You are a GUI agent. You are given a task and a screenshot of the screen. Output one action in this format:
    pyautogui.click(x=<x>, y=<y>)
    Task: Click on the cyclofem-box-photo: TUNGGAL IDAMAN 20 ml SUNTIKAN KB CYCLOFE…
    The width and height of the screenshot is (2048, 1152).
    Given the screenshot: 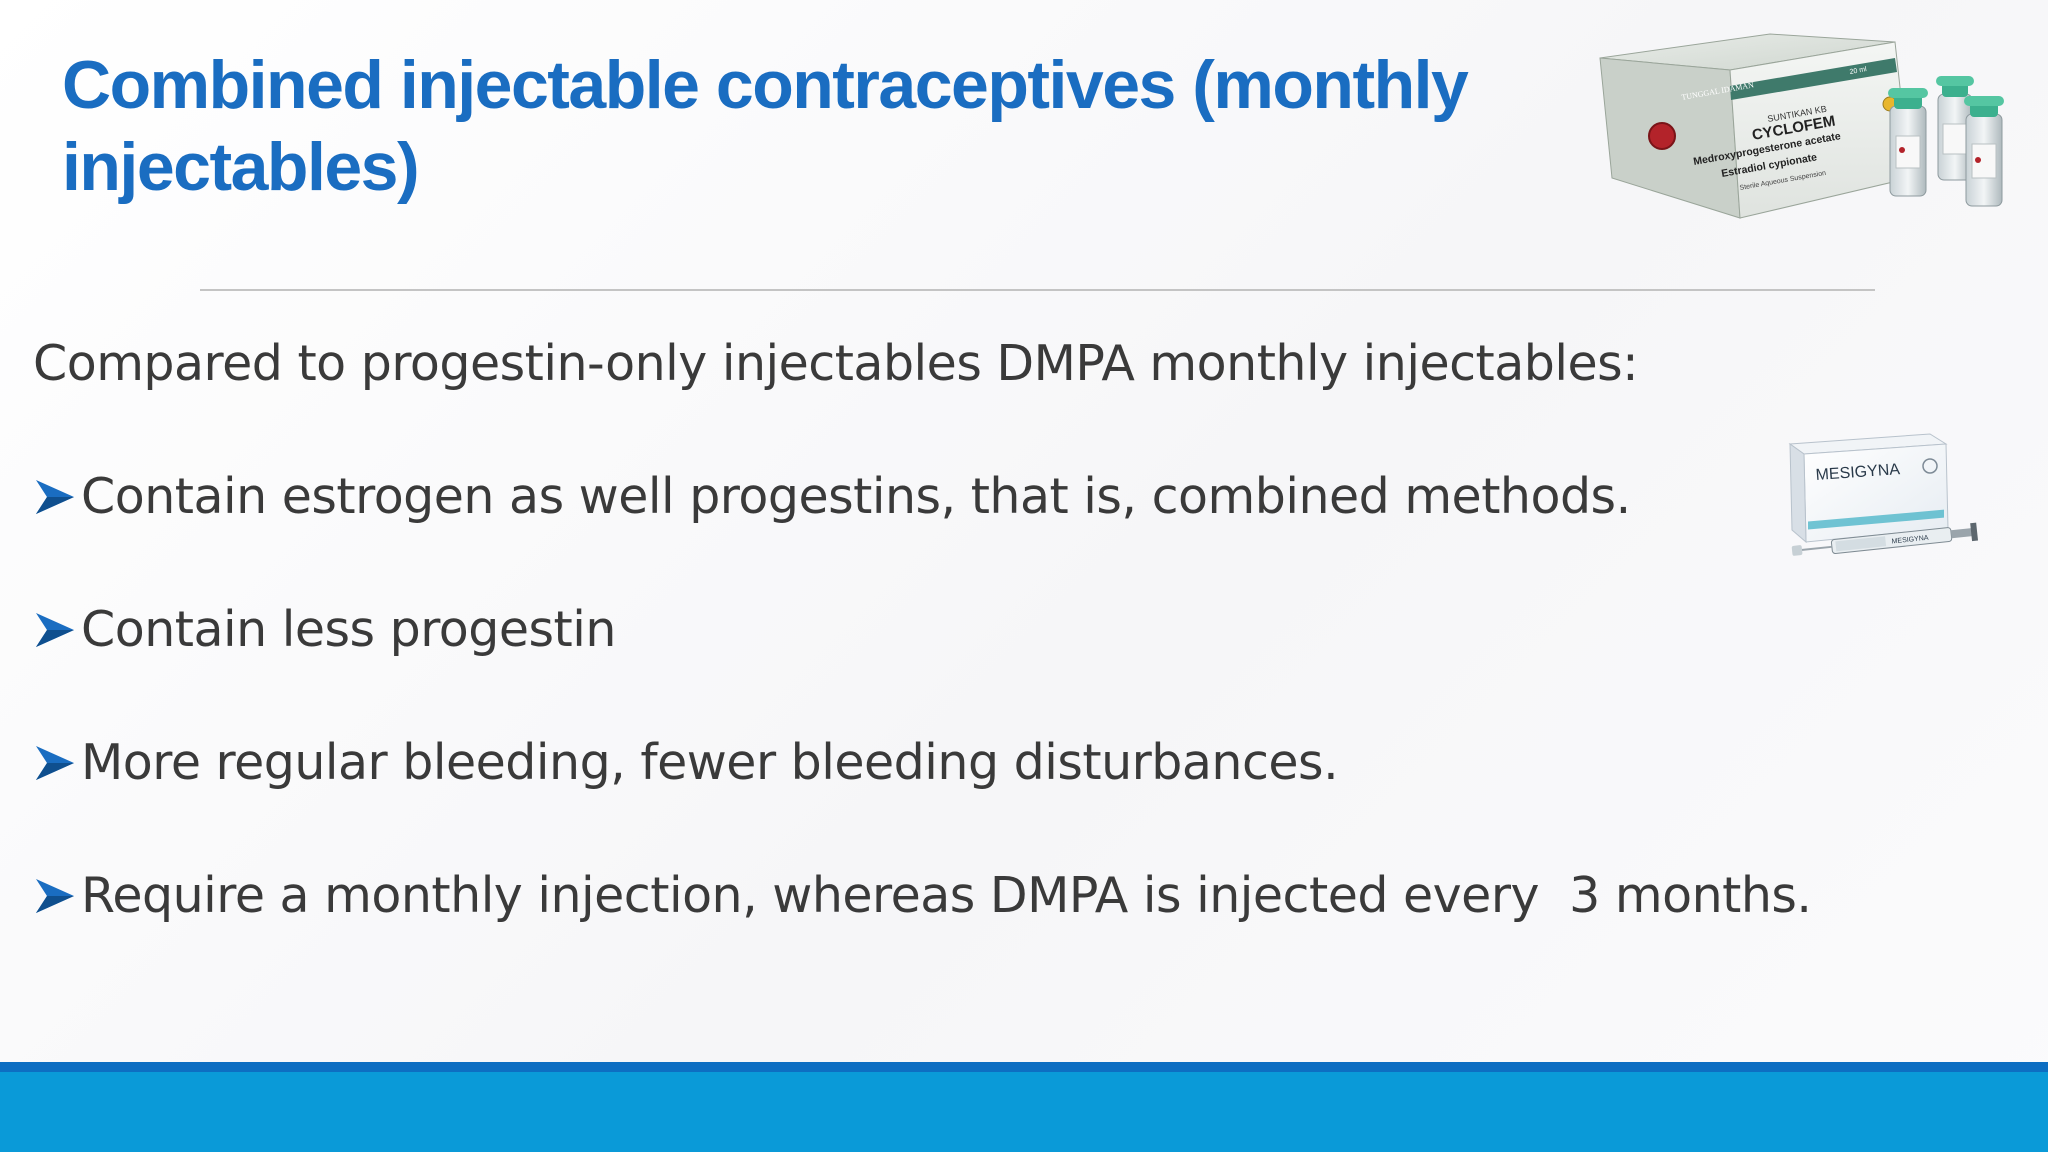 What is the action you would take?
    pyautogui.click(x=1801, y=126)
    